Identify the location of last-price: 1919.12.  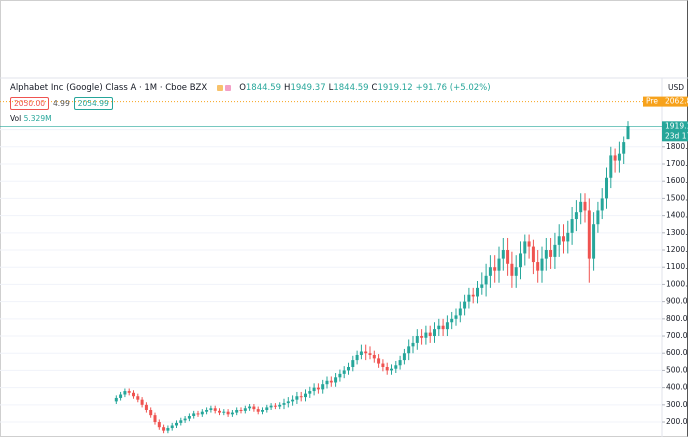
(676, 125).